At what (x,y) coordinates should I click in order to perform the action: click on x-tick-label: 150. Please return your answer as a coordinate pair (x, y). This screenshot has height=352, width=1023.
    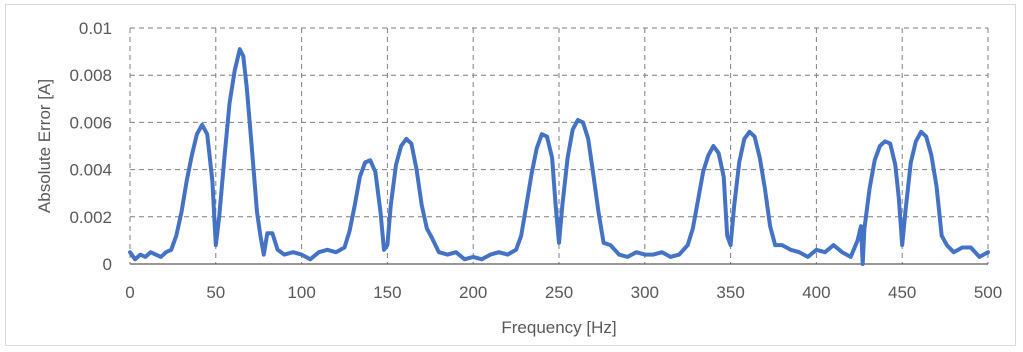
    Looking at the image, I should click on (387, 292).